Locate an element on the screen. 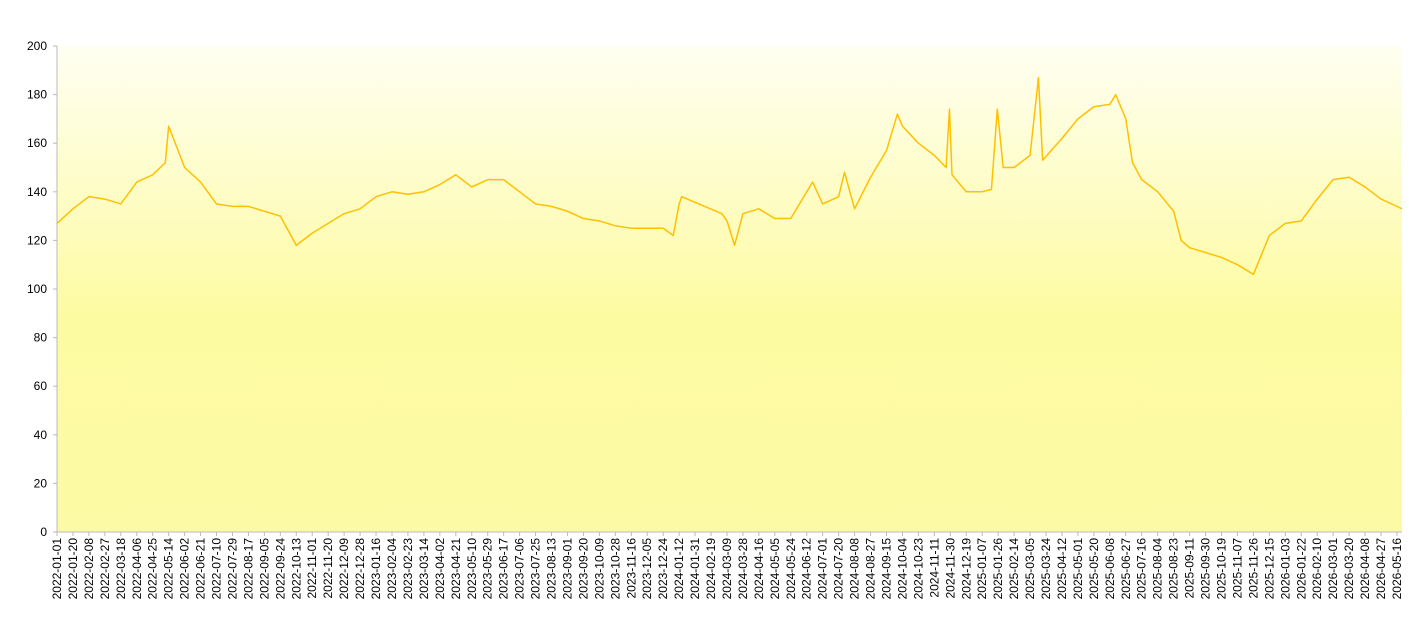 This screenshot has width=1425, height=632. x-tick-label: 2023-11-16 is located at coordinates (631, 568).